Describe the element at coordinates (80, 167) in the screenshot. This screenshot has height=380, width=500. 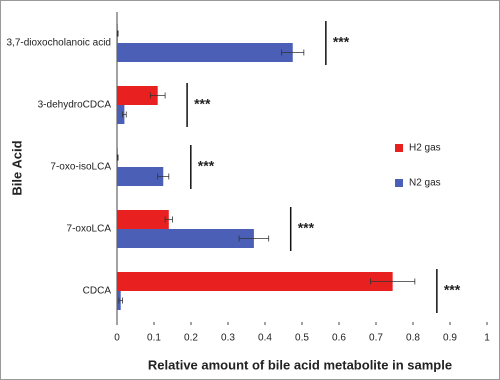
I see `y-tick-label: 7-oxo-isoLCA` at that location.